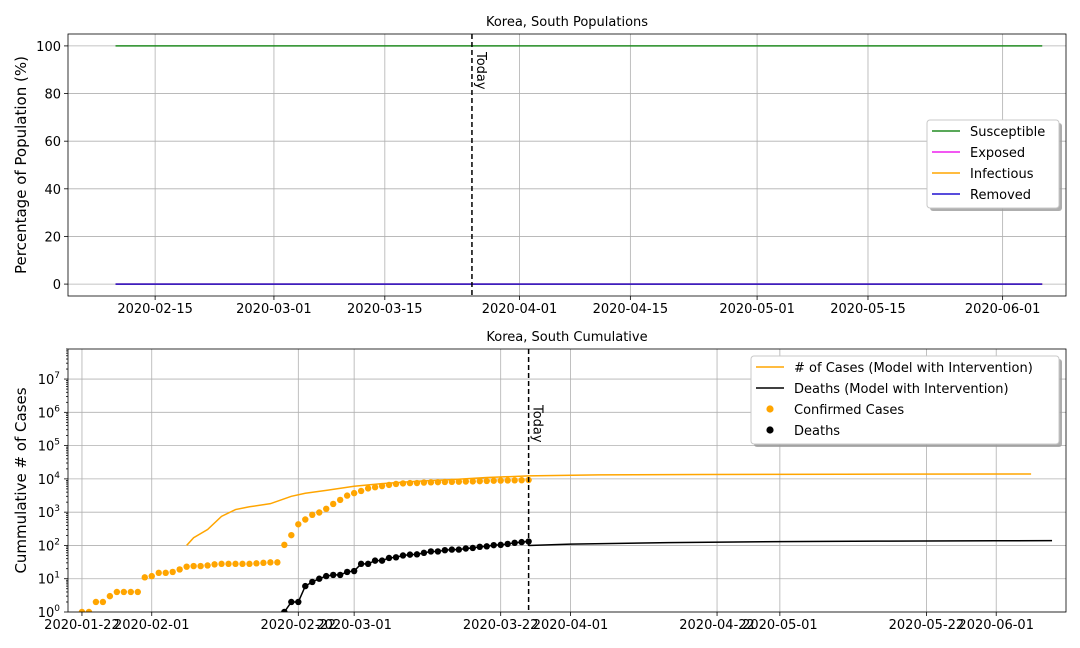 The image size is (1080, 648). I want to click on x-tick-label: 2020-05-22, so click(927, 625).